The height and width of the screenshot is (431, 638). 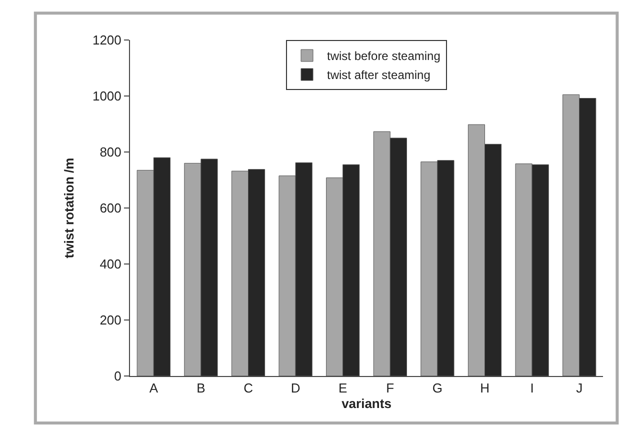 What do you see at coordinates (248, 388) in the screenshot?
I see `x-tick-label: C` at bounding box center [248, 388].